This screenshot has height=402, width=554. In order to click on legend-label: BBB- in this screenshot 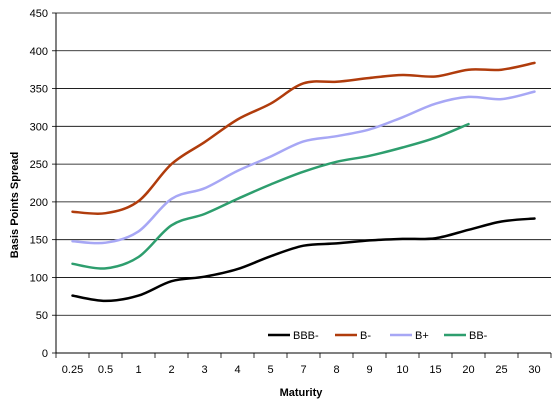, I will do `click(306, 336)`.